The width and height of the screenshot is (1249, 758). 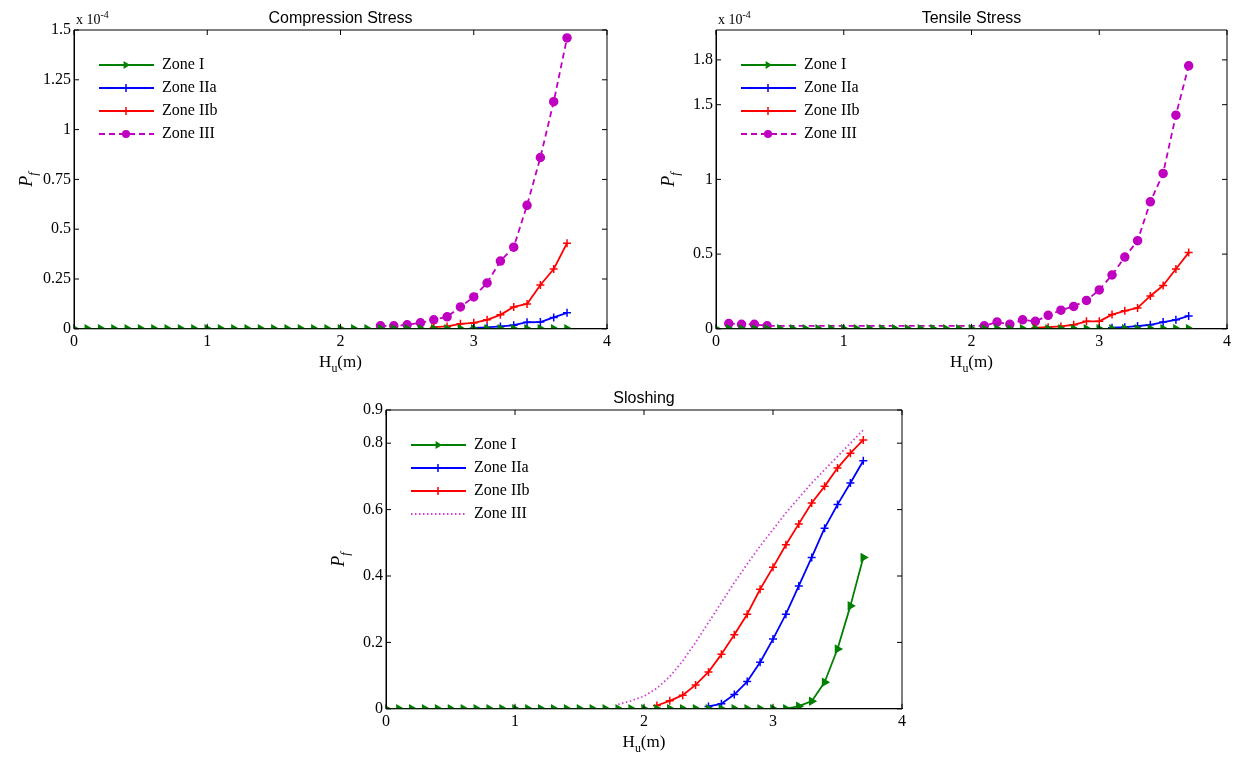 I want to click on y-tick-label: 1.8, so click(x=703, y=59).